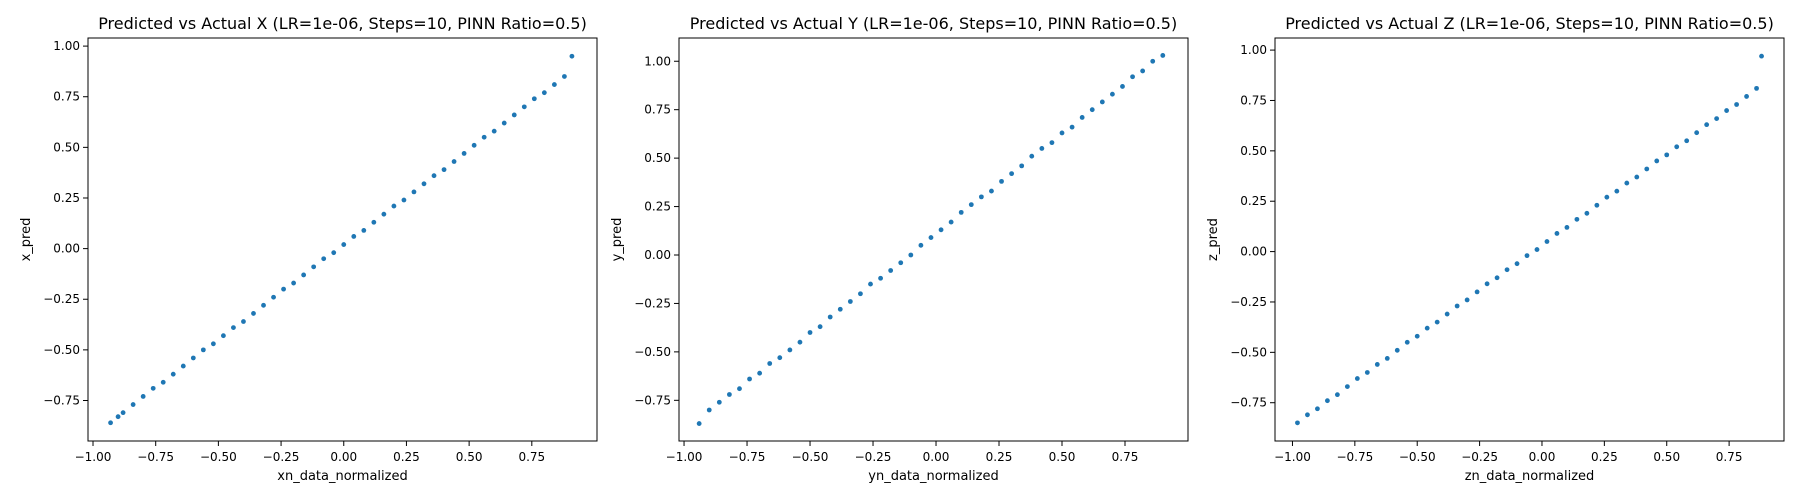 The height and width of the screenshot is (500, 1800). Describe the element at coordinates (936, 457) in the screenshot. I see `x-tick-label: 0.00` at that location.